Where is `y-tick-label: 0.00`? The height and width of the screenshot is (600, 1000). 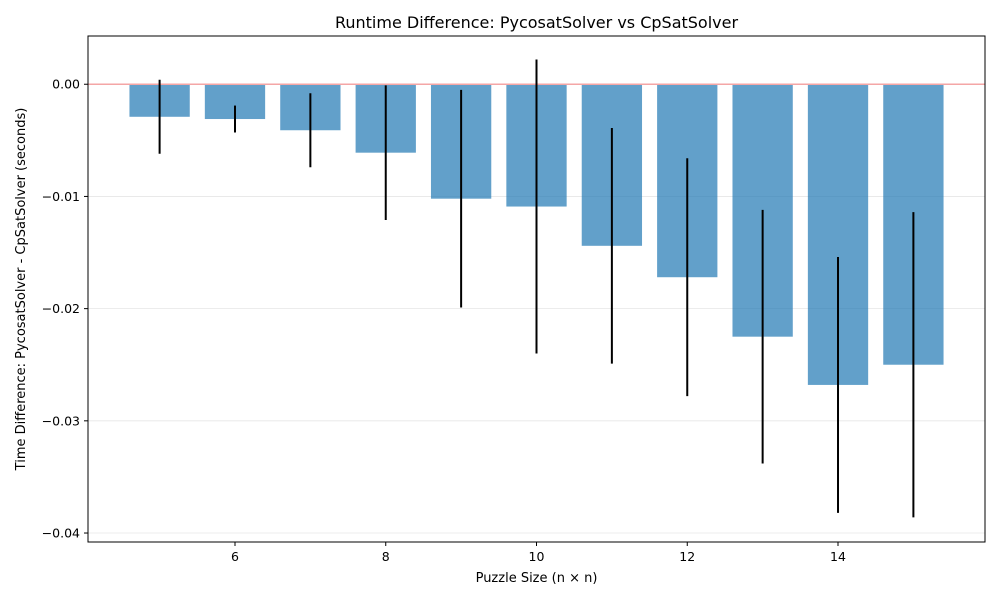
y-tick-label: 0.00 is located at coordinates (66, 84).